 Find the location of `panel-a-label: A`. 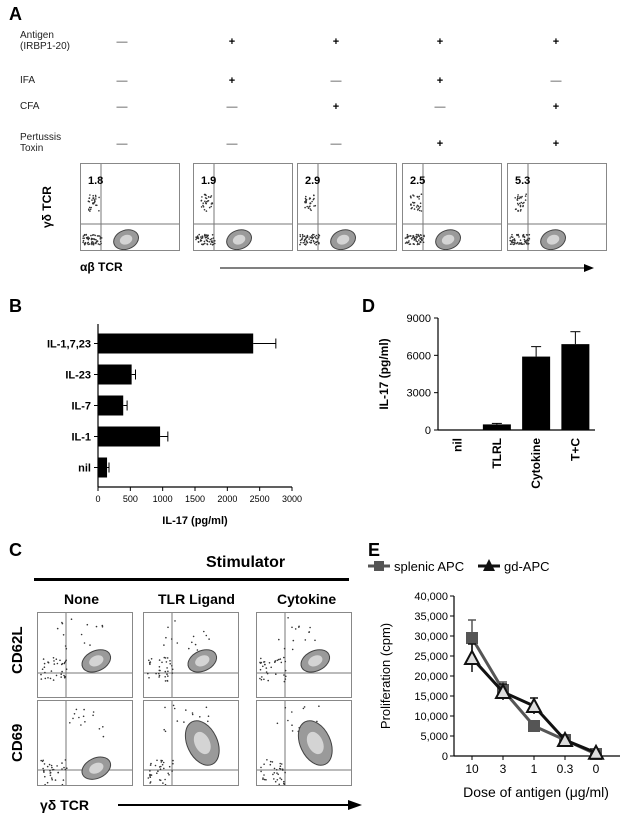

panel-a-label: A is located at coordinates (15, 14).